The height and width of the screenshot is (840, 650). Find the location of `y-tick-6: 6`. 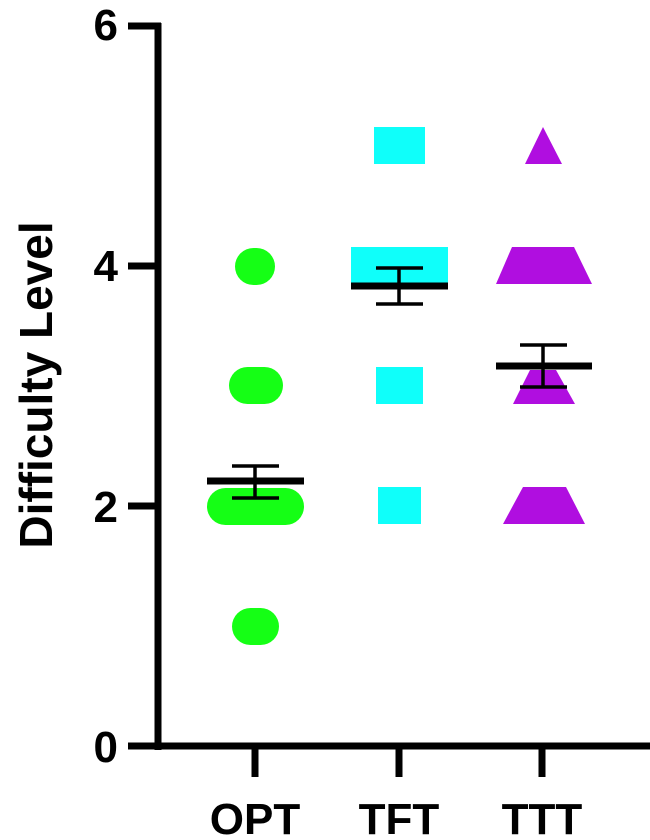

y-tick-6: 6 is located at coordinates (106, 25).